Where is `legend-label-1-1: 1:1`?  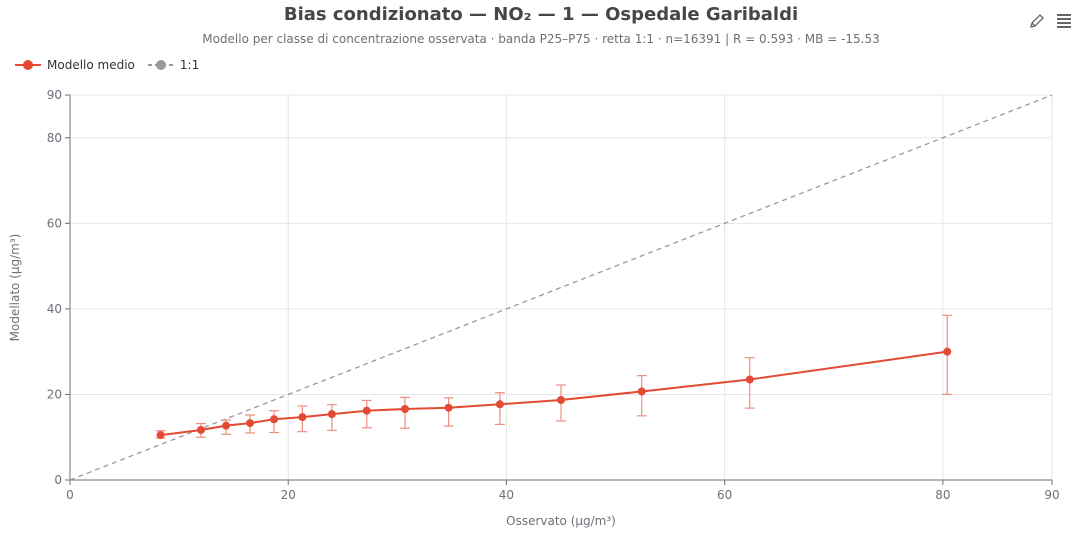 legend-label-1-1: 1:1 is located at coordinates (189, 65).